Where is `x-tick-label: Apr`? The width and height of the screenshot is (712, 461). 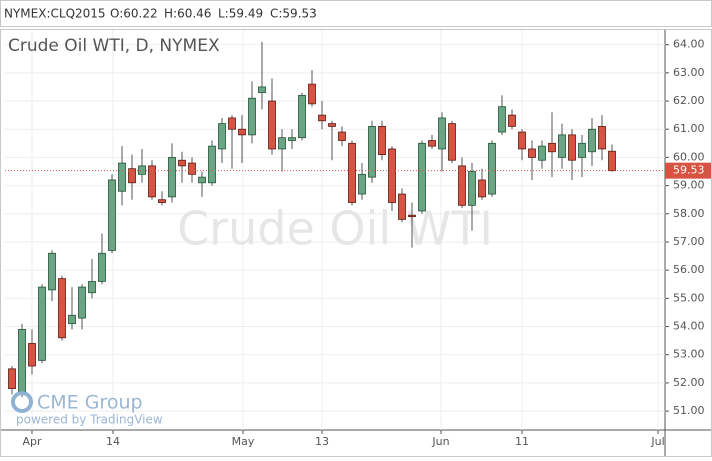 x-tick-label: Apr is located at coordinates (32, 441).